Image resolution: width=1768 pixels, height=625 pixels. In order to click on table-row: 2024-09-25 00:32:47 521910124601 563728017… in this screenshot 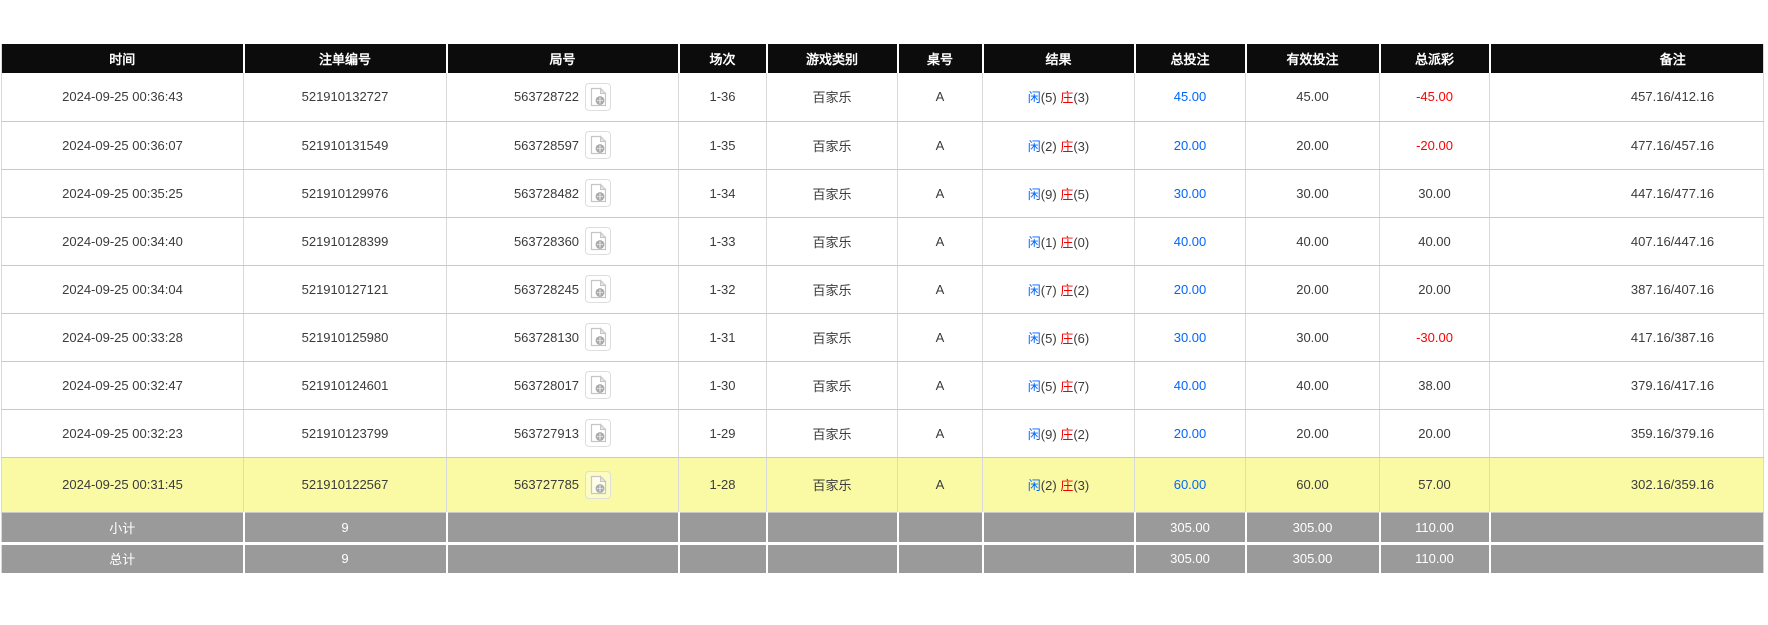, I will do `click(882, 385)`.